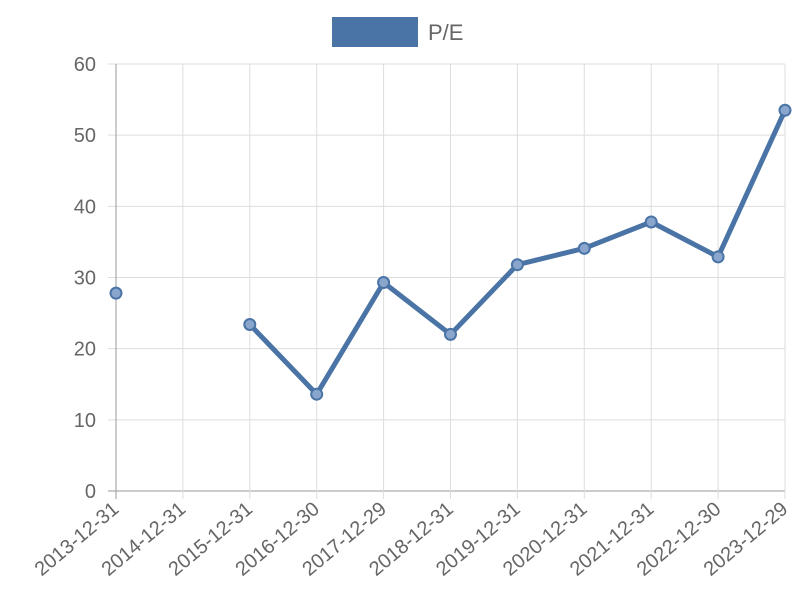 This screenshot has width=800, height=600. What do you see at coordinates (85, 350) in the screenshot?
I see `y-tick-label: 20` at bounding box center [85, 350].